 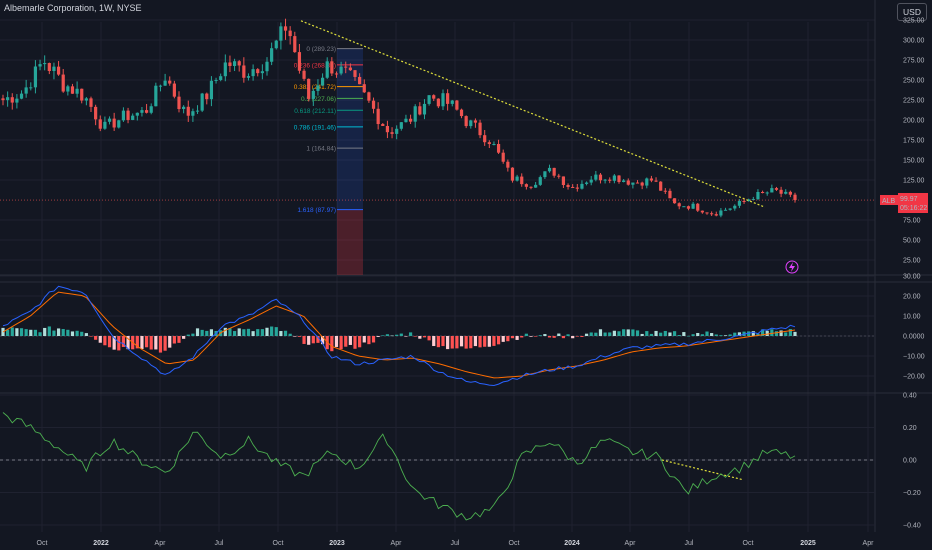 What do you see at coordinates (914, 101) in the screenshot?
I see `price-axis-label: 225.00` at bounding box center [914, 101].